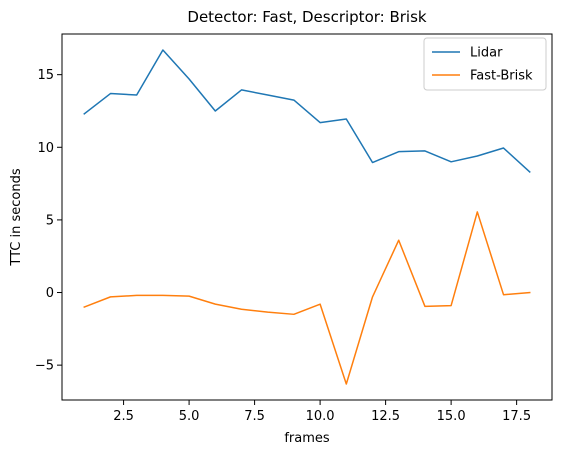 The width and height of the screenshot is (565, 455). I want to click on x-axis-label: frames, so click(307, 438).